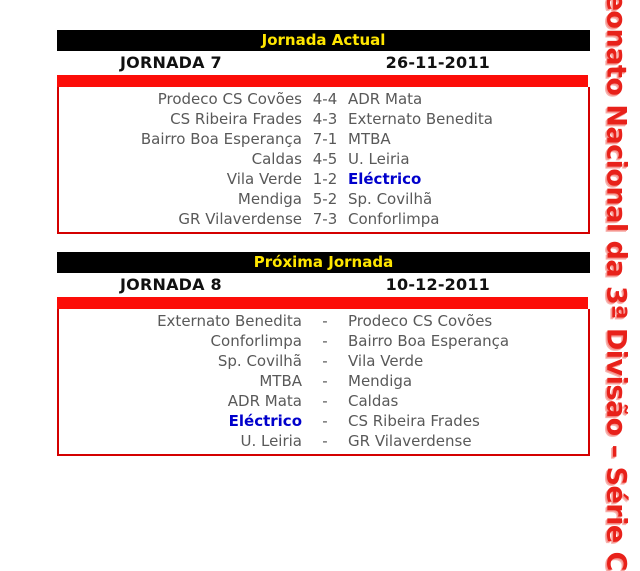 Image resolution: width=640 pixels, height=571 pixels. I want to click on match-score: 4-3, so click(325, 119).